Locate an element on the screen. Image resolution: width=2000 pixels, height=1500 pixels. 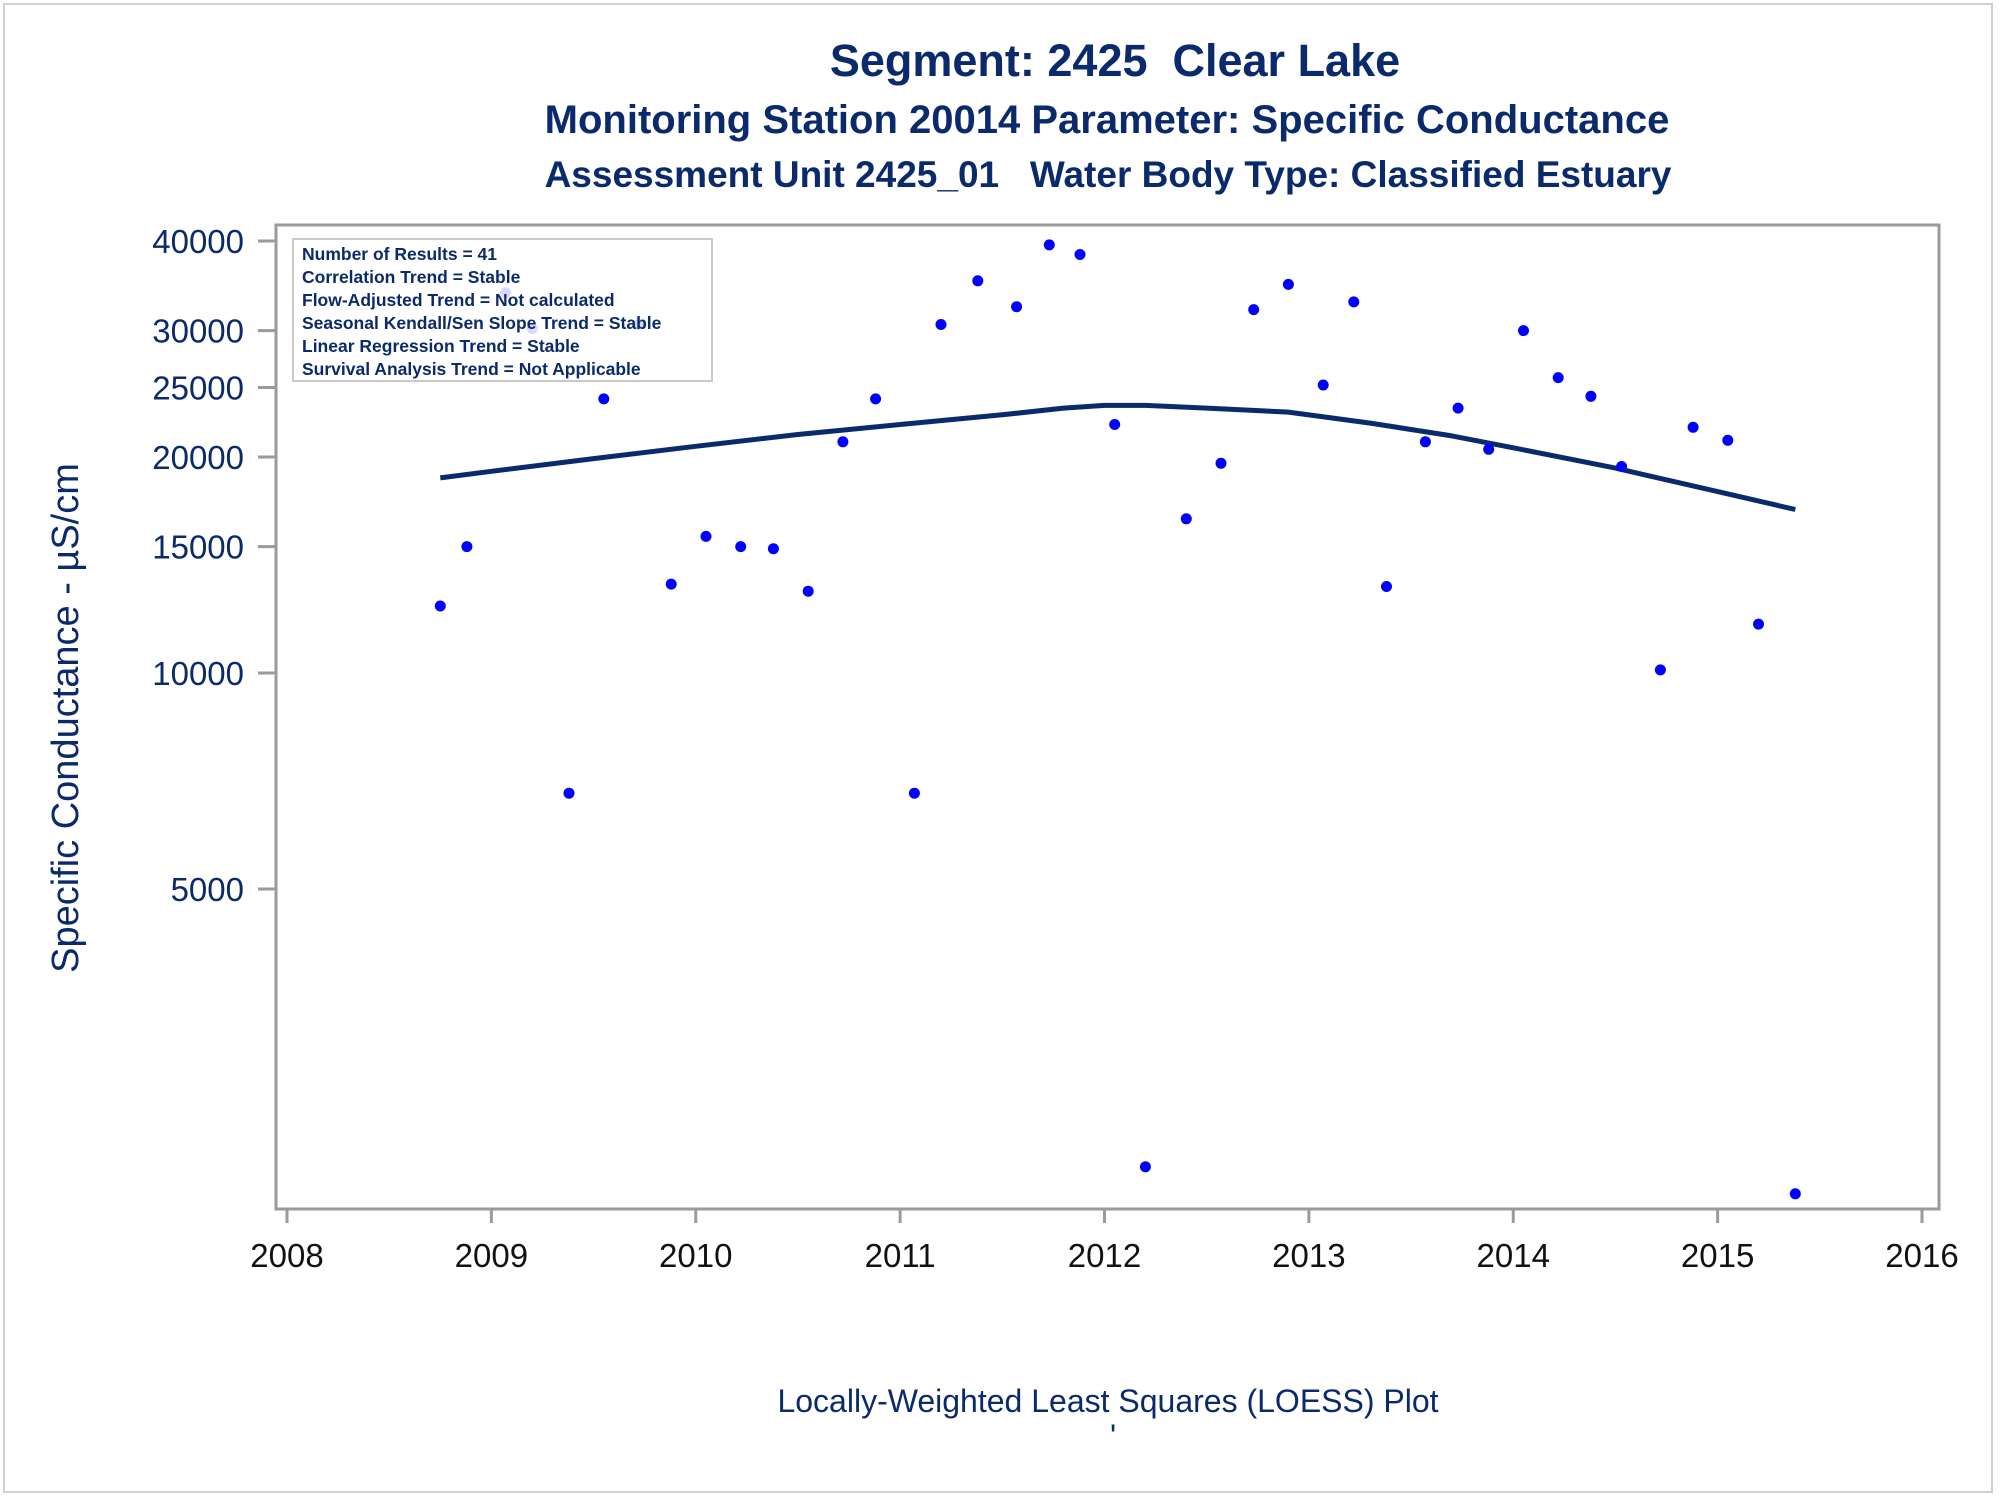
x-tick-label: 2010 is located at coordinates (695, 1255).